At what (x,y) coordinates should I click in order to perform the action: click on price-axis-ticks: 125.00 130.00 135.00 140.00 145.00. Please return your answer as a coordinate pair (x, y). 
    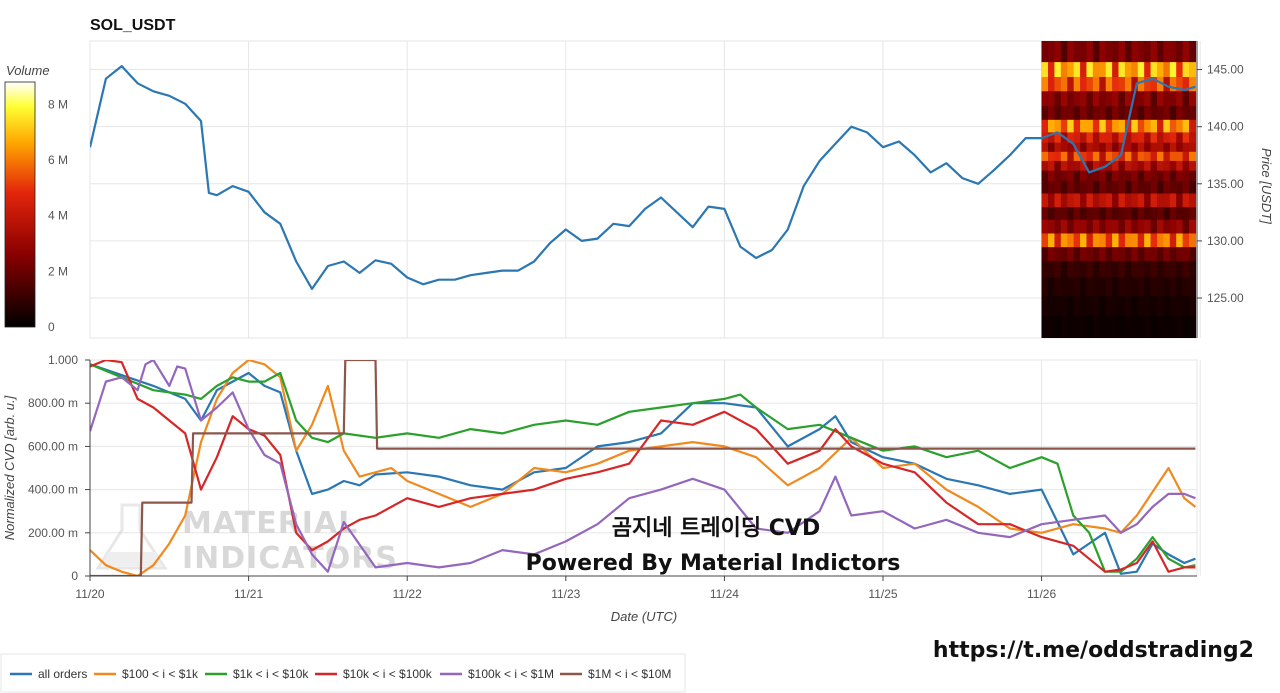
    Looking at the image, I should click on (1220, 189).